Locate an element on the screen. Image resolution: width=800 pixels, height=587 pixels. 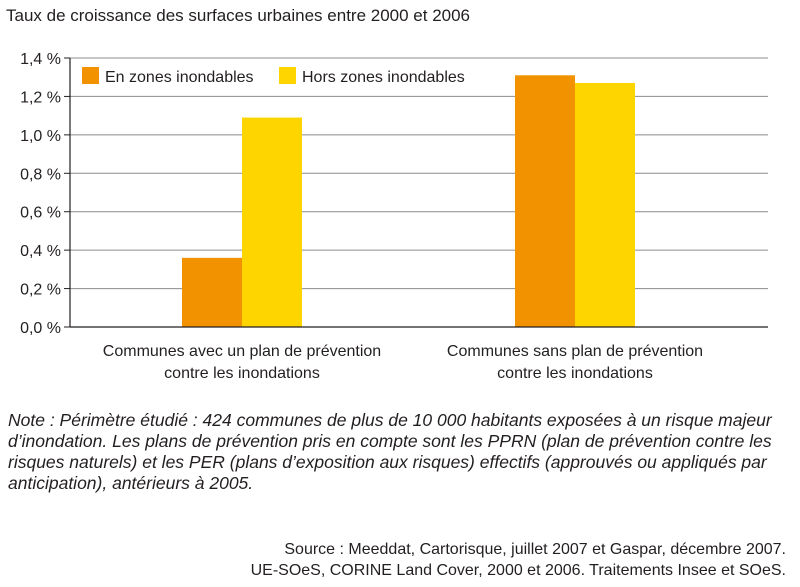
category-label: Communes avec un plan de prévention is located at coordinates (242, 351).